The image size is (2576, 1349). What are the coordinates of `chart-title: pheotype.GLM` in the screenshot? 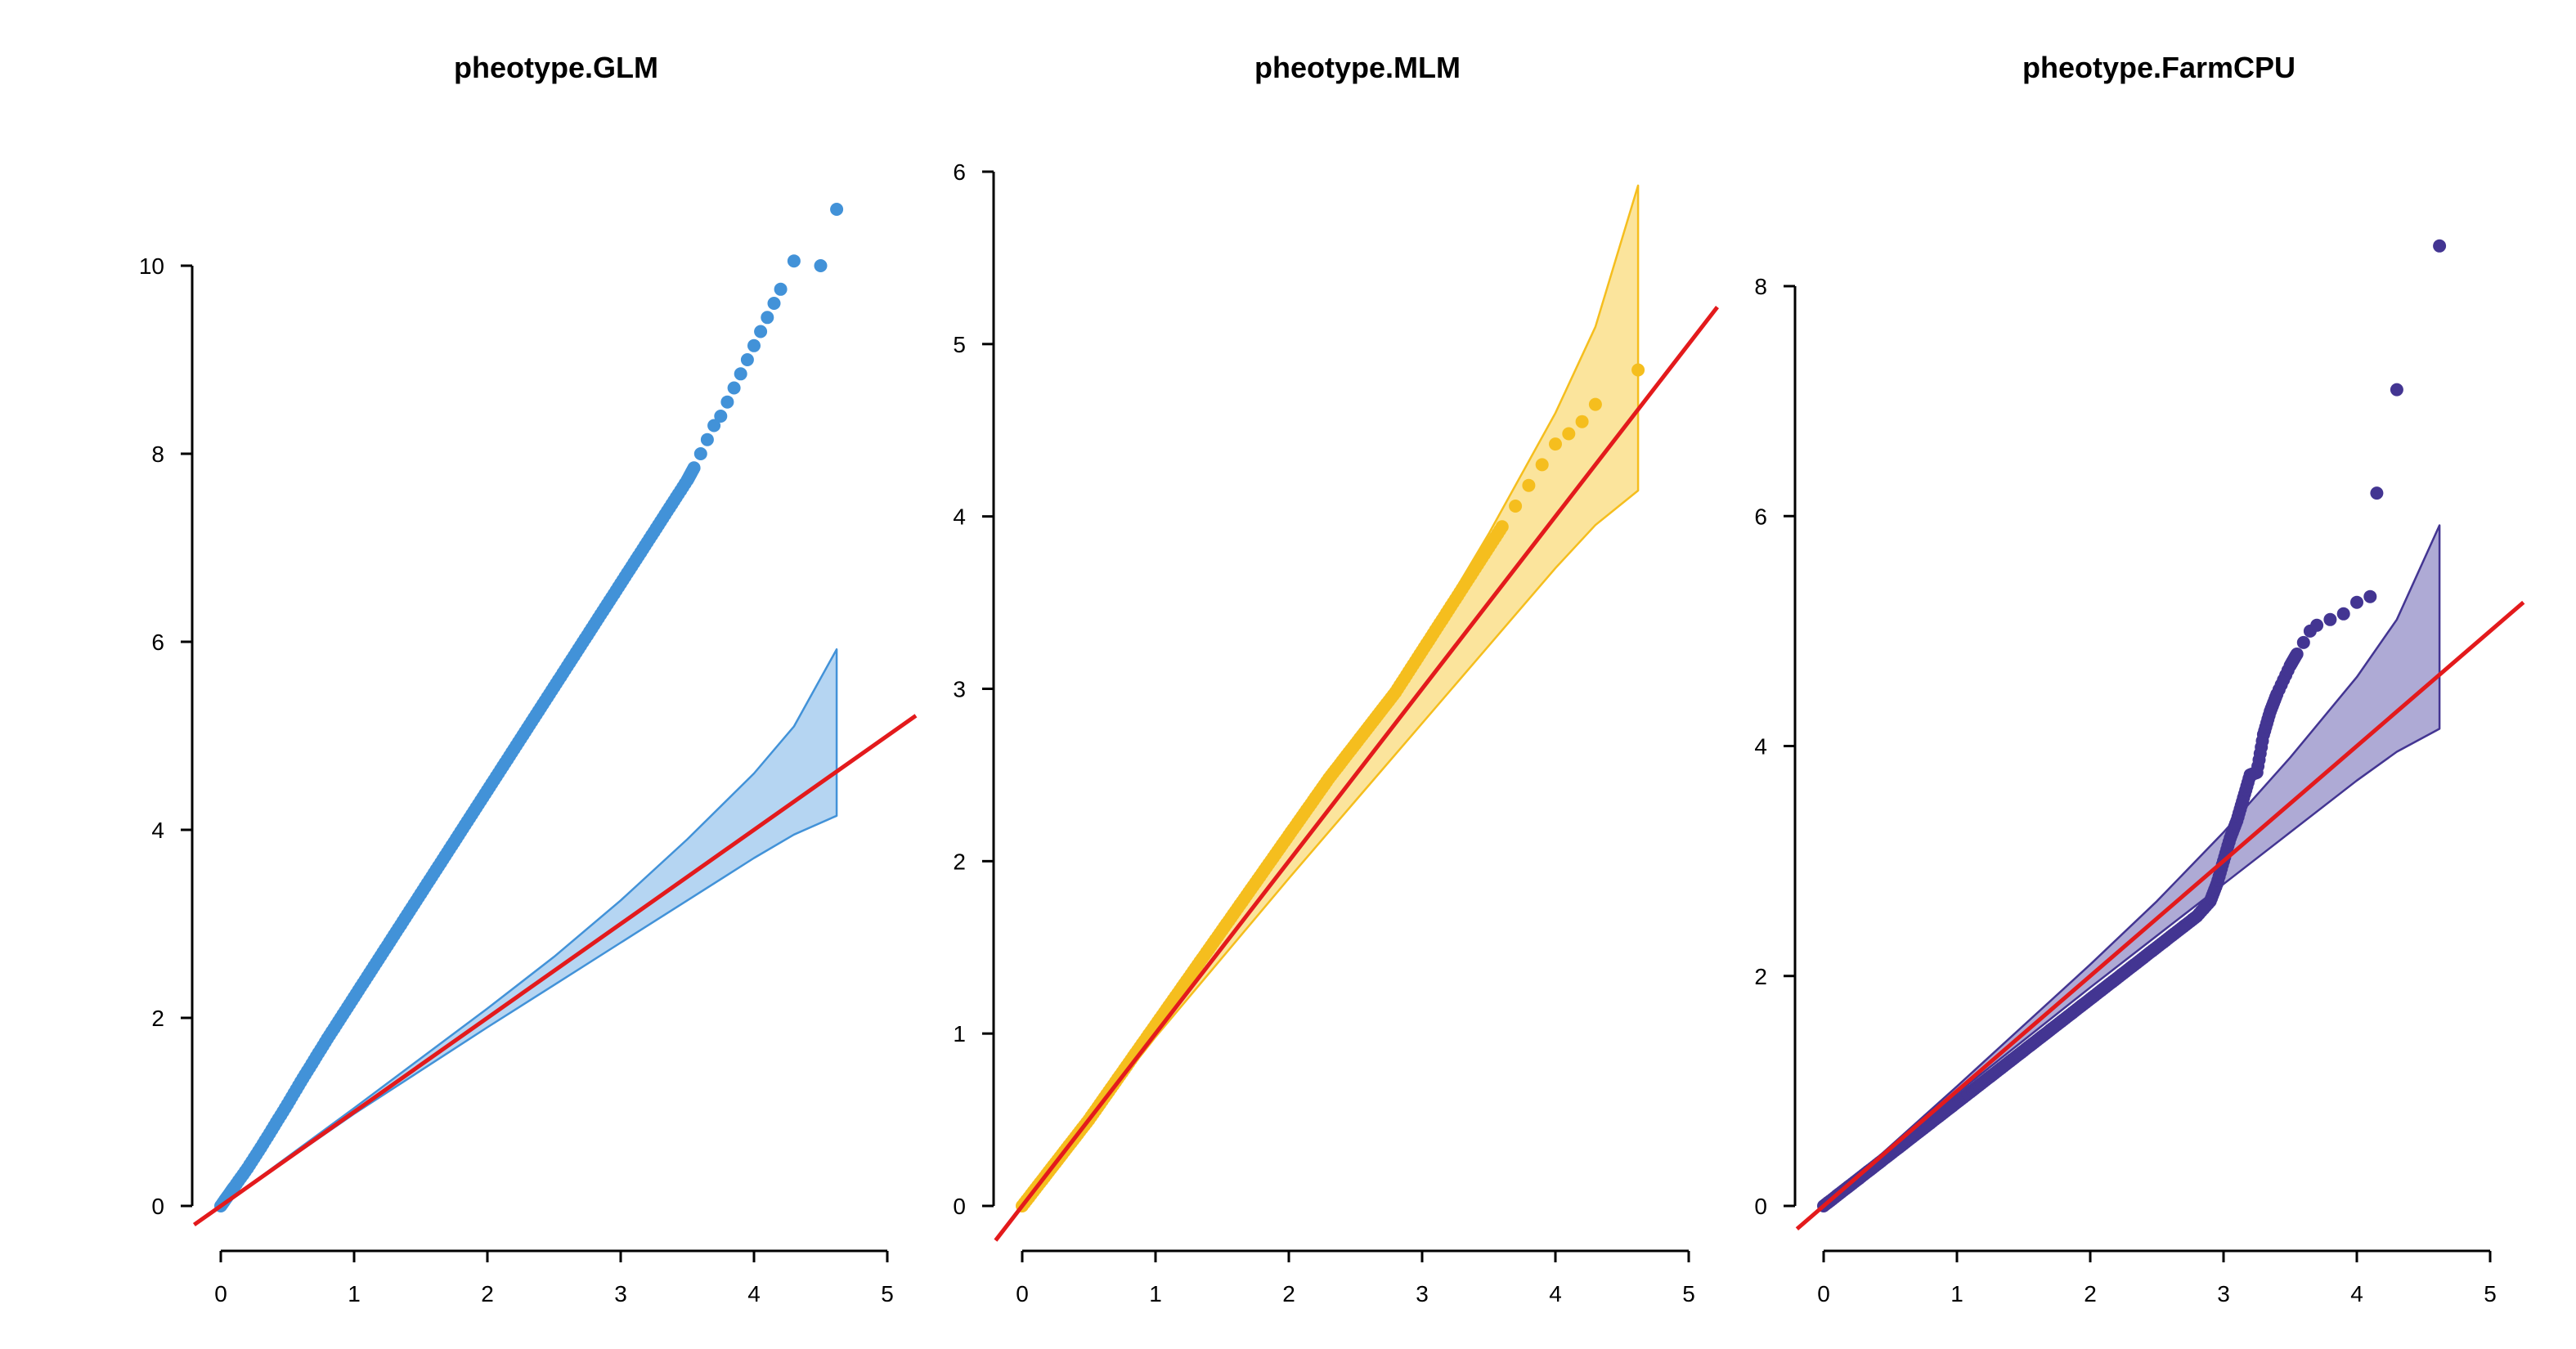 It's located at (556, 68).